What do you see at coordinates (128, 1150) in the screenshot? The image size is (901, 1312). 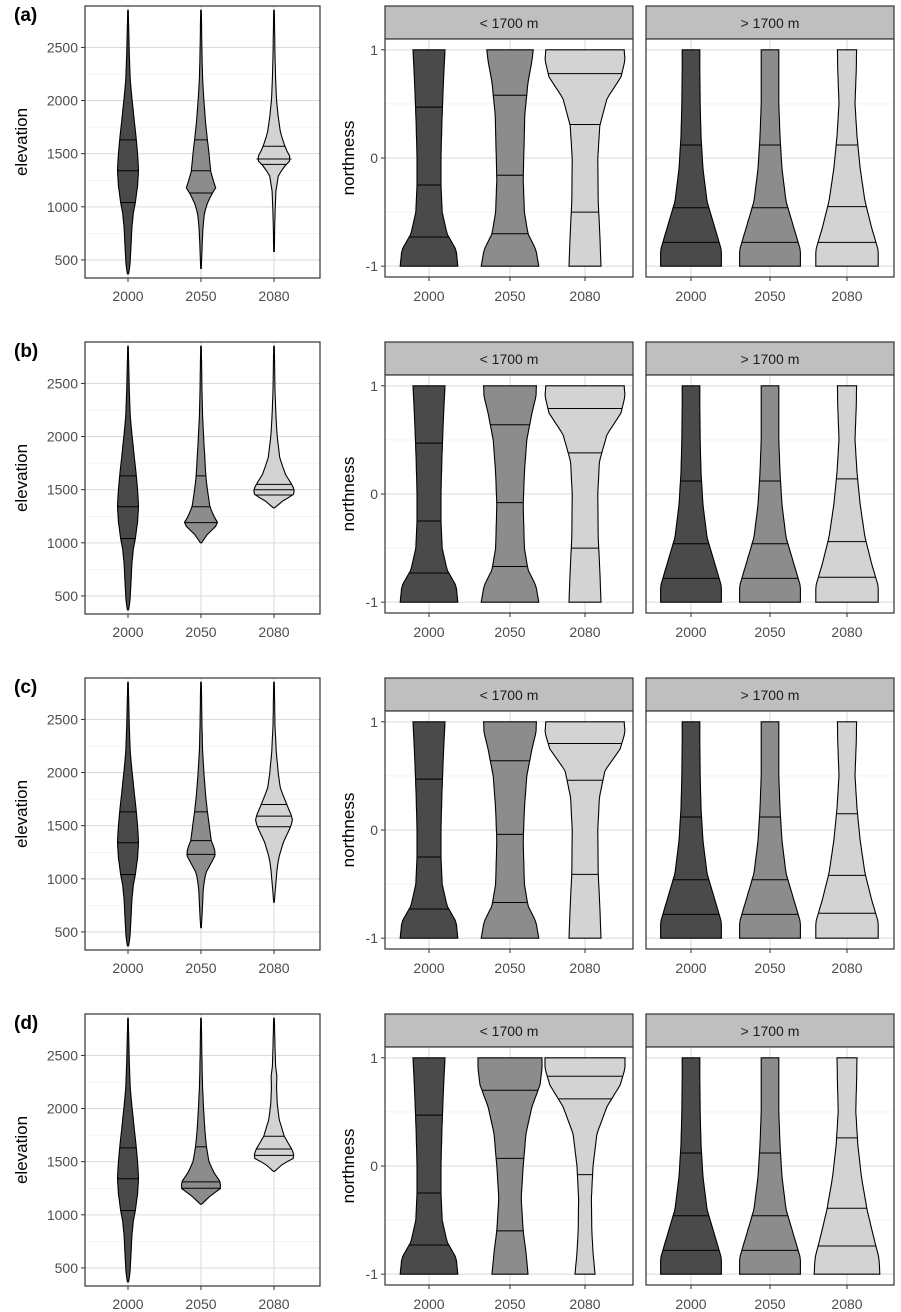 I see `violin-elevation-2000` at bounding box center [128, 1150].